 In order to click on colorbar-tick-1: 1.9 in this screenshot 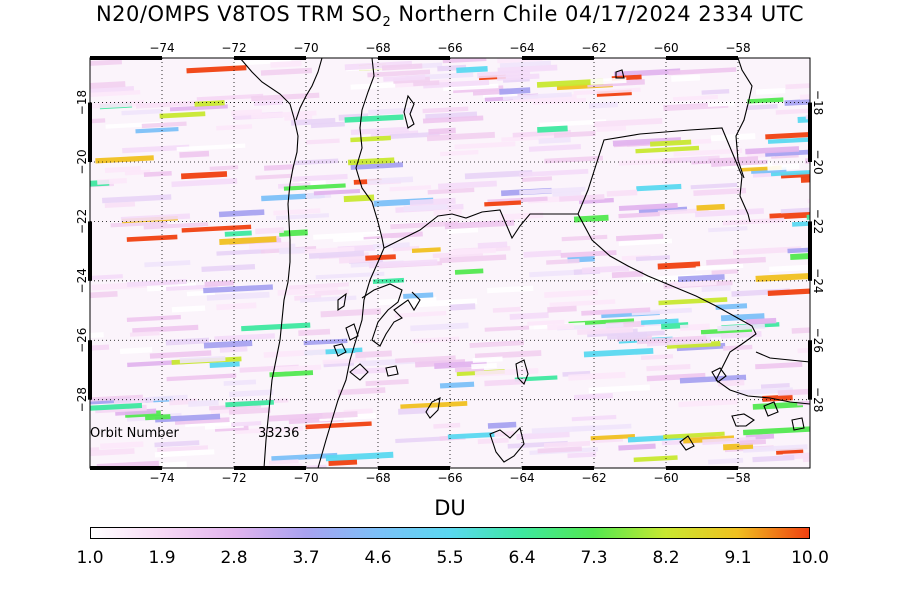, I will do `click(162, 558)`.